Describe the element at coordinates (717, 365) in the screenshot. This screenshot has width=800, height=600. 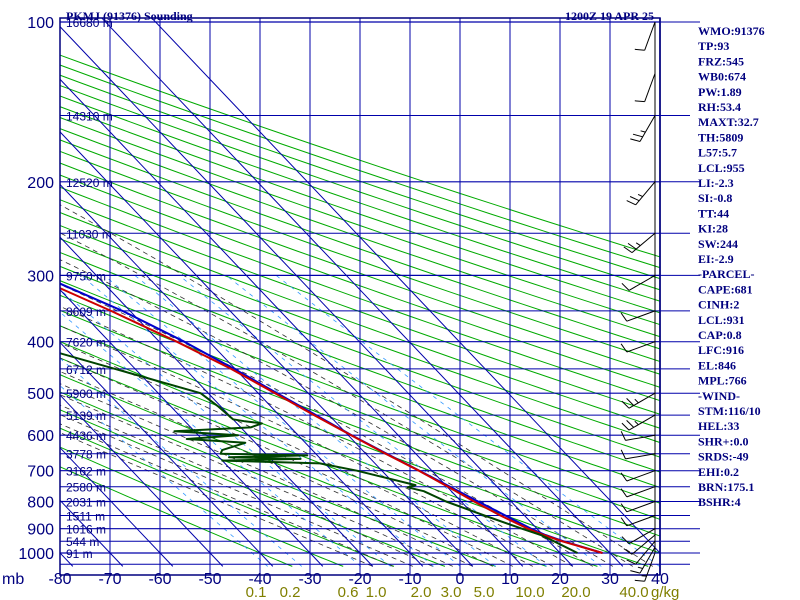
I see `index-line: EL:846` at that location.